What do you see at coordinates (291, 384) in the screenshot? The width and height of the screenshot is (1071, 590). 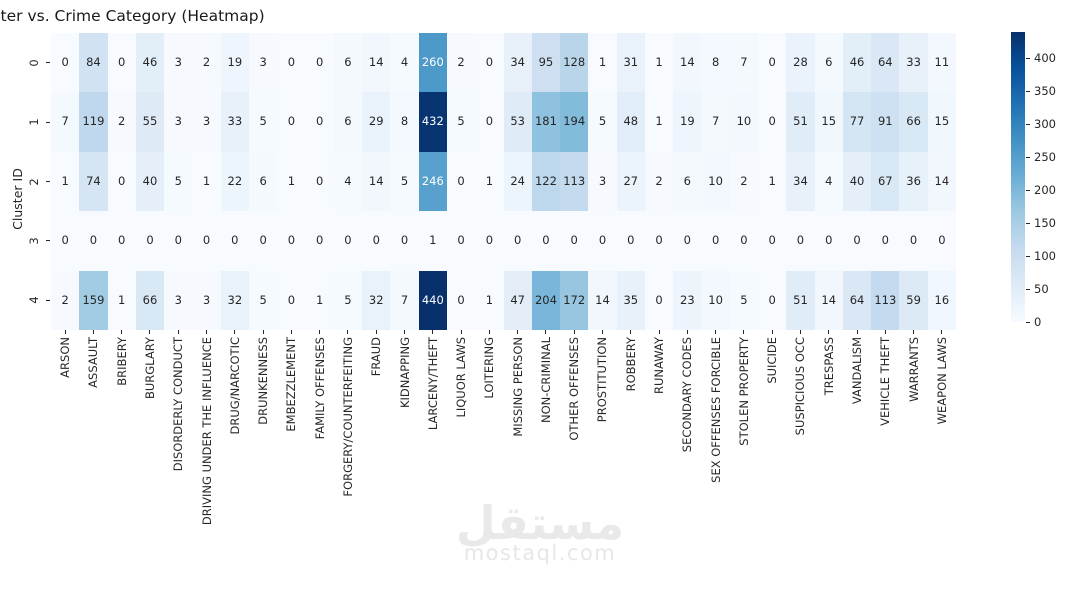 I see `x-axis-tick-label: EMBEZZLEMENT` at bounding box center [291, 384].